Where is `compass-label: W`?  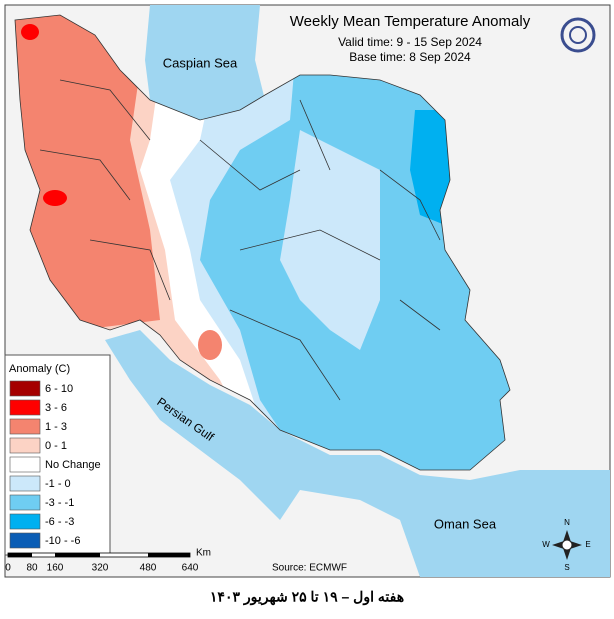 compass-label: W is located at coordinates (546, 544).